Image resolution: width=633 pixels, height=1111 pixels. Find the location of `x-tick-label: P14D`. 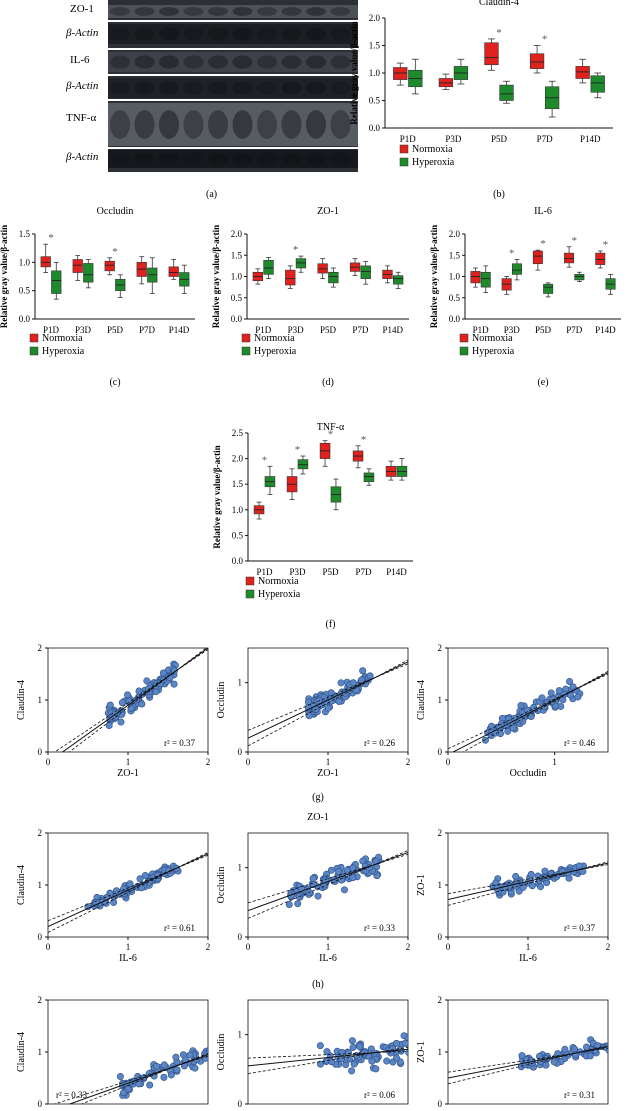

x-tick-label: P14D is located at coordinates (179, 330).